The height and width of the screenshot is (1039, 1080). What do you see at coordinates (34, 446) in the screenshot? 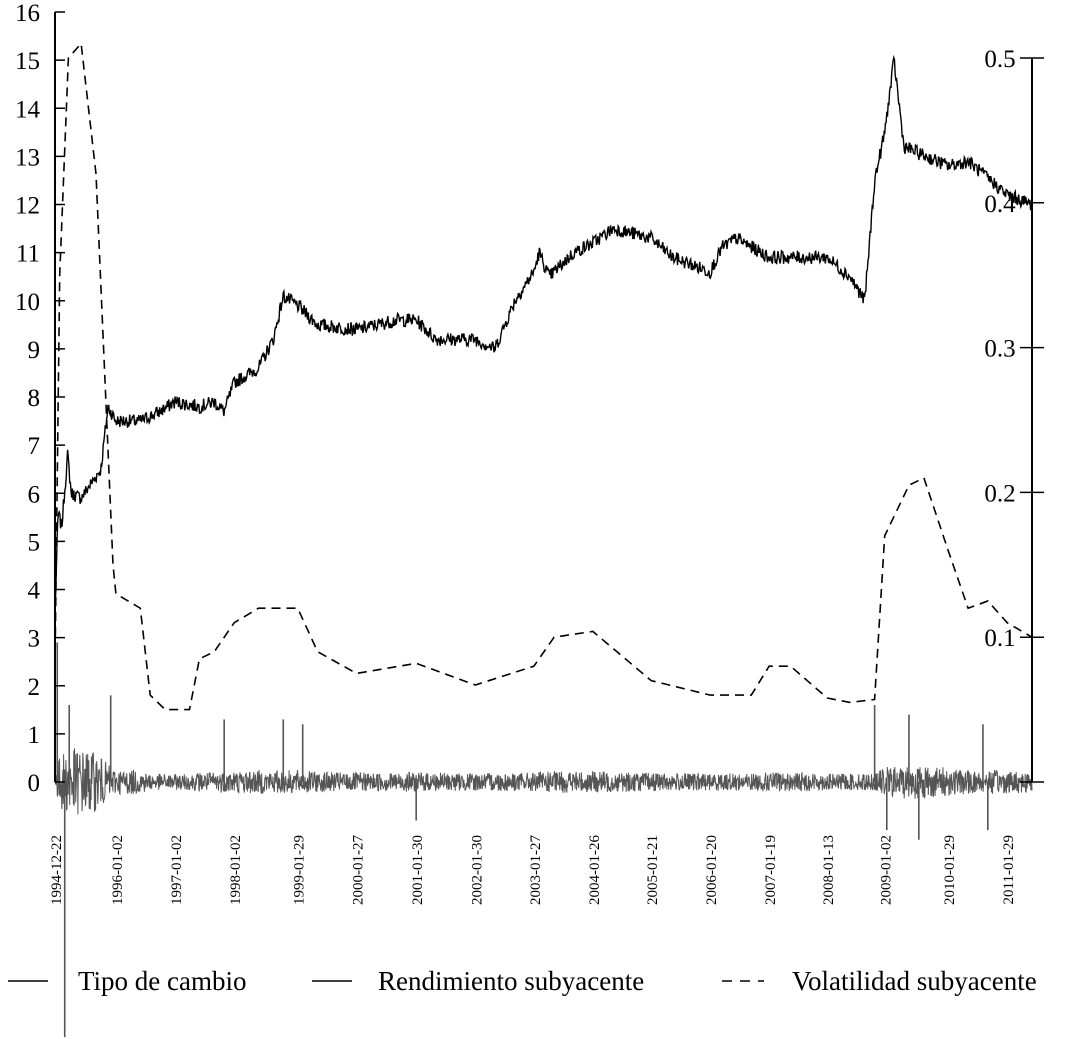
I see `y-left-tick-label: 7` at bounding box center [34, 446].